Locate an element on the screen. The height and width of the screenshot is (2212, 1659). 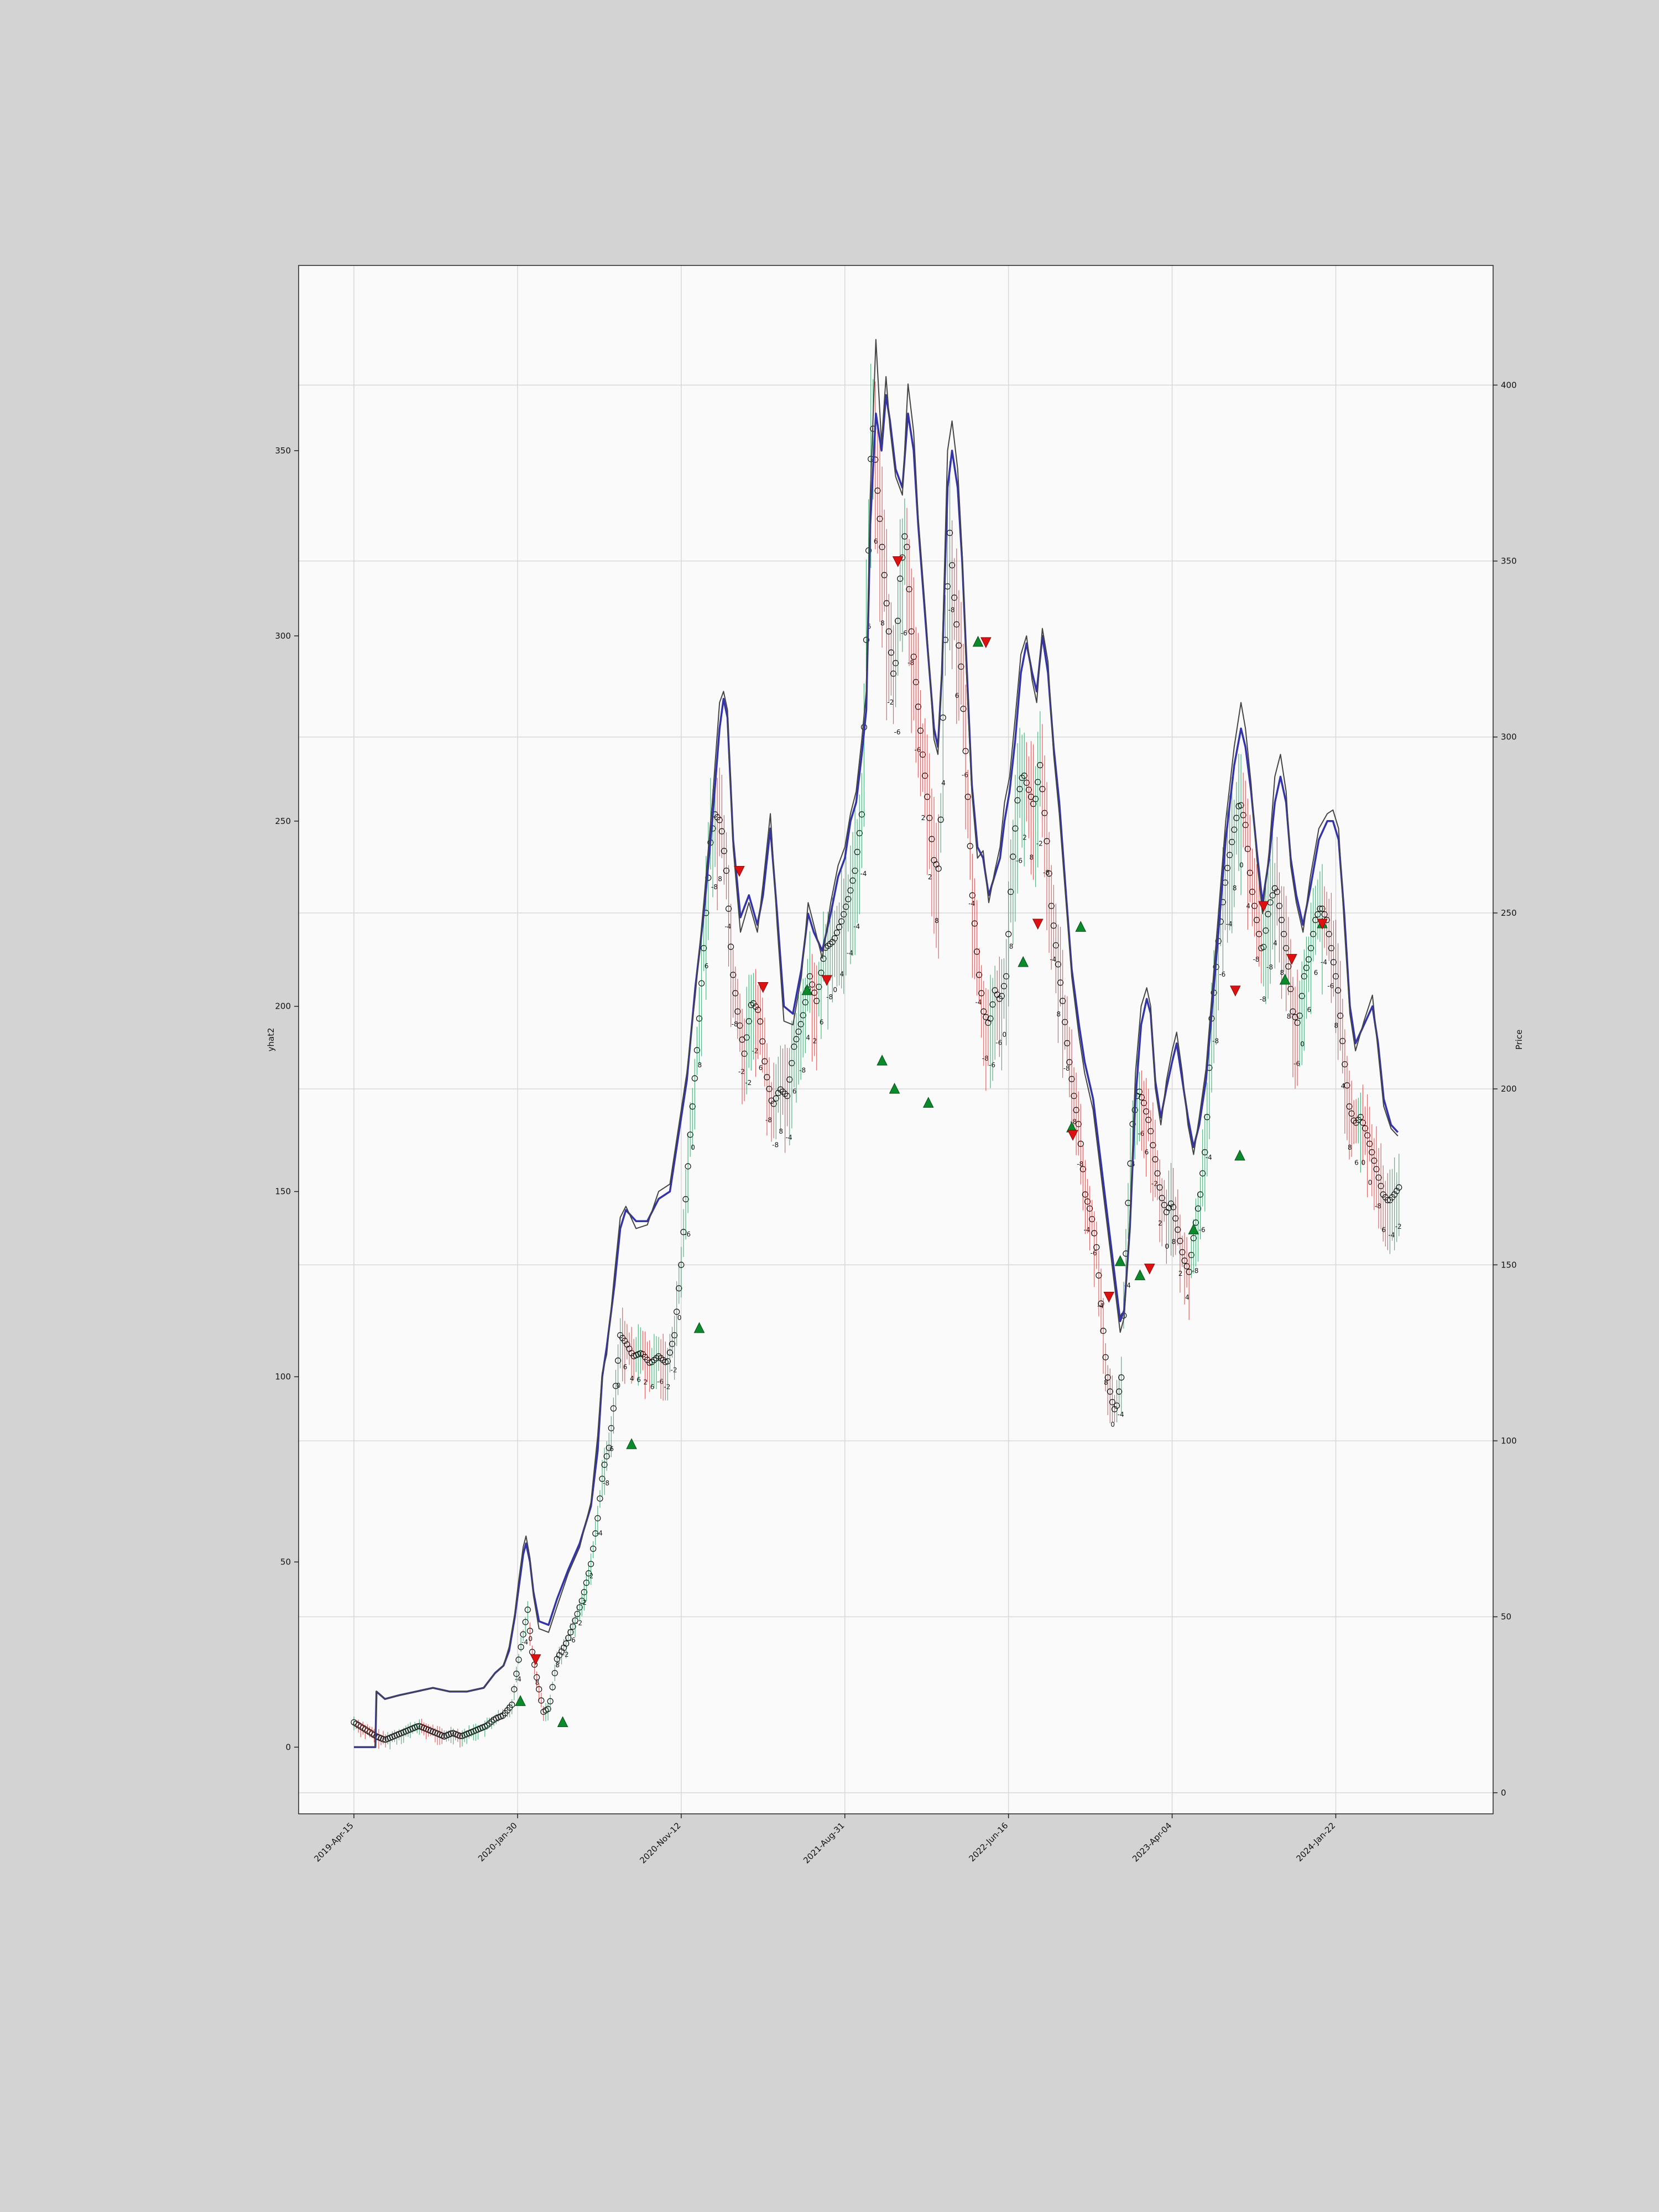
right-y-tick-label: 100 is located at coordinates (1509, 1441).